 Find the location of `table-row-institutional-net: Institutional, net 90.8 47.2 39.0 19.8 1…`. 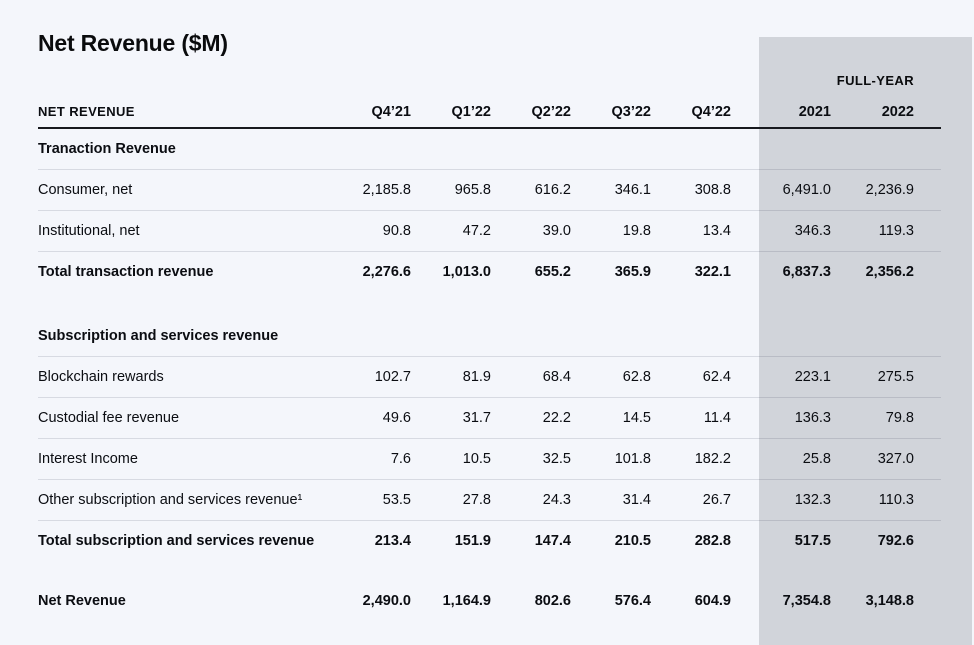

table-row-institutional-net: Institutional, net 90.8 47.2 39.0 19.8 1… is located at coordinates (489, 231).